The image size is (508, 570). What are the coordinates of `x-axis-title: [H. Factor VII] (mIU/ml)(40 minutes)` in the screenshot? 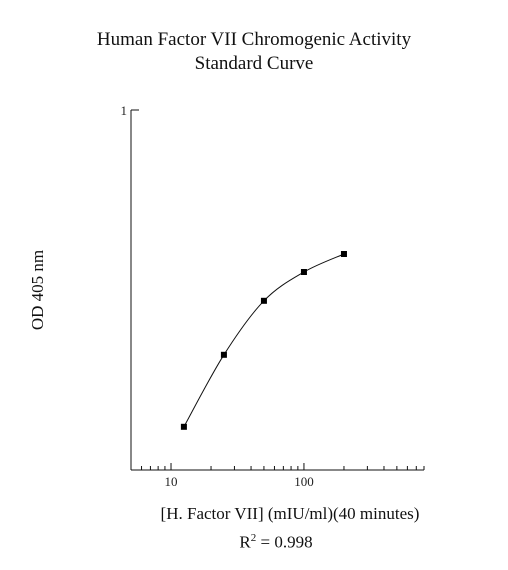 It's located at (290, 513).